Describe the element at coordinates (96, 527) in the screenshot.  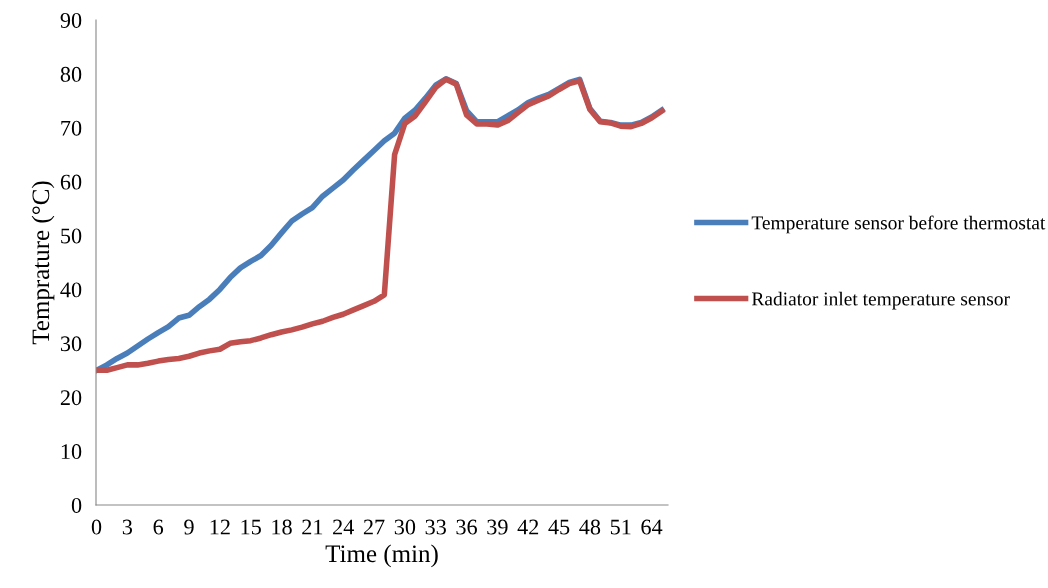
I see `x-tick-label: 0` at that location.